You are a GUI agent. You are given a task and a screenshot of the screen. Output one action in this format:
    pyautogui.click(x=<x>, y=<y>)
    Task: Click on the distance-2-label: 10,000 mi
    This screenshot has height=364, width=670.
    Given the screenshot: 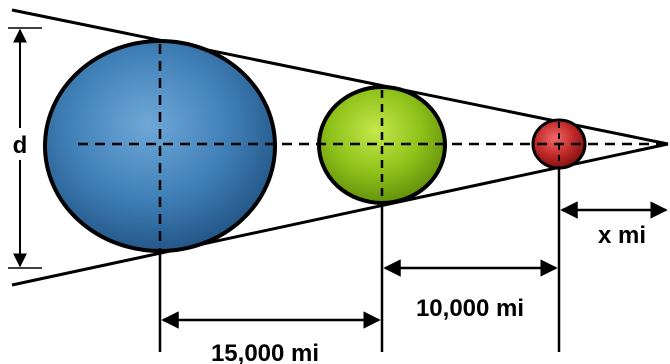 What is the action you would take?
    pyautogui.click(x=470, y=308)
    